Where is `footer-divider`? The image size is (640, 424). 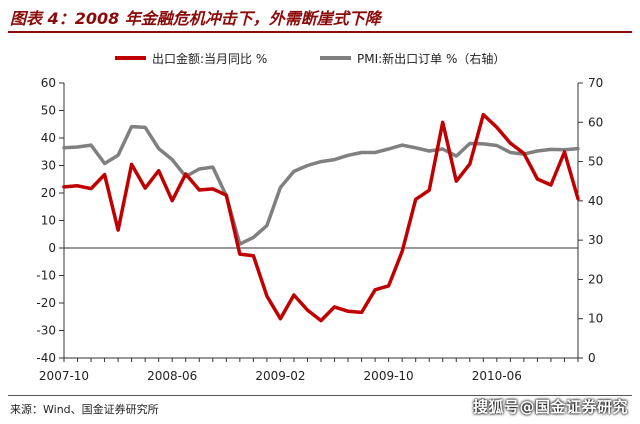 footer-divider is located at coordinates (320, 395).